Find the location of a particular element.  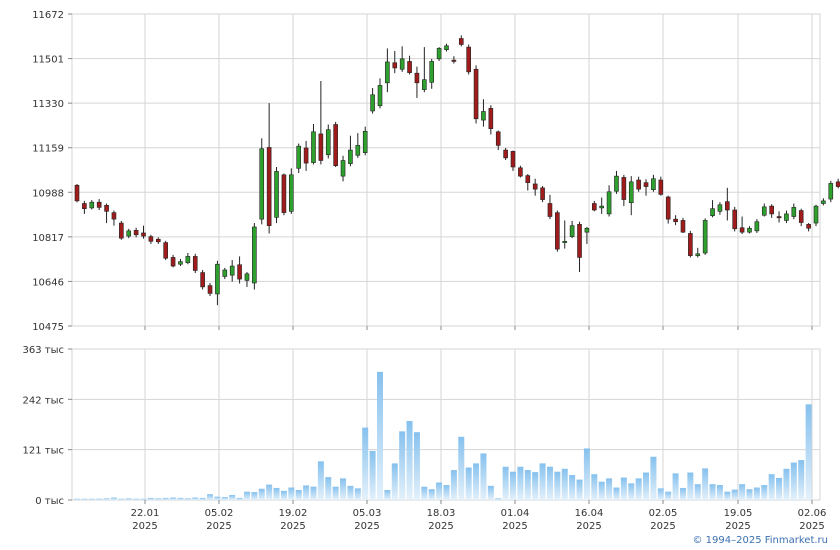

volume-tick-label: 242 тыс is located at coordinates (43, 400).